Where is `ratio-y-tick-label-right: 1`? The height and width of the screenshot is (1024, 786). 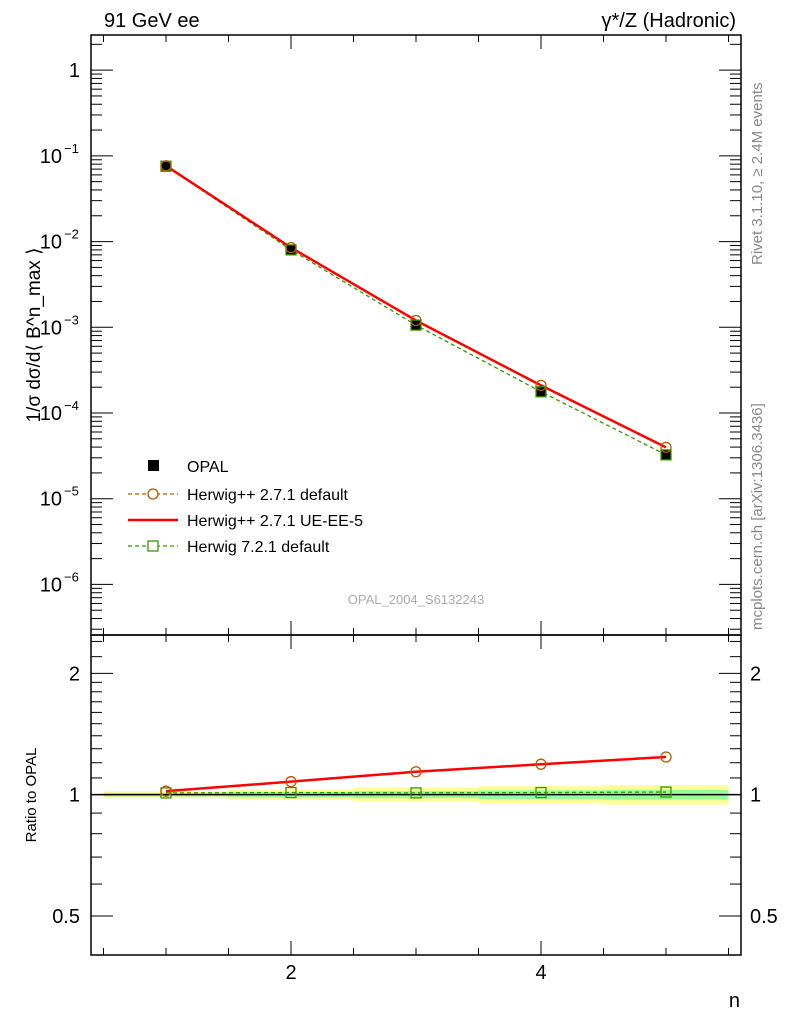
ratio-y-tick-label-right: 1 is located at coordinates (755, 796).